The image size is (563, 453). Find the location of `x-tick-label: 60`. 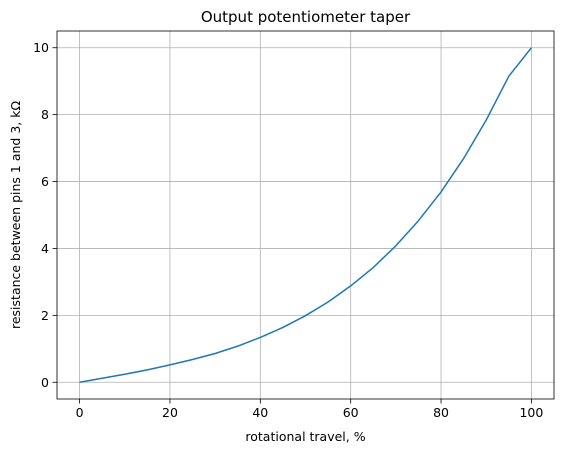

x-tick-label: 60 is located at coordinates (351, 412).